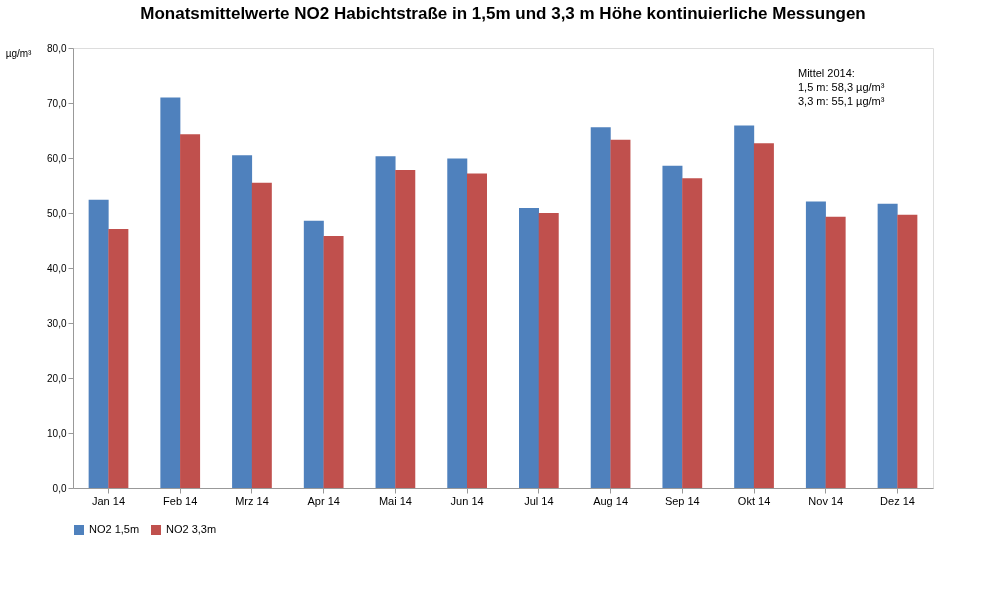 This screenshot has width=1003, height=603. I want to click on y-tick-label: 50,0, so click(57, 213).